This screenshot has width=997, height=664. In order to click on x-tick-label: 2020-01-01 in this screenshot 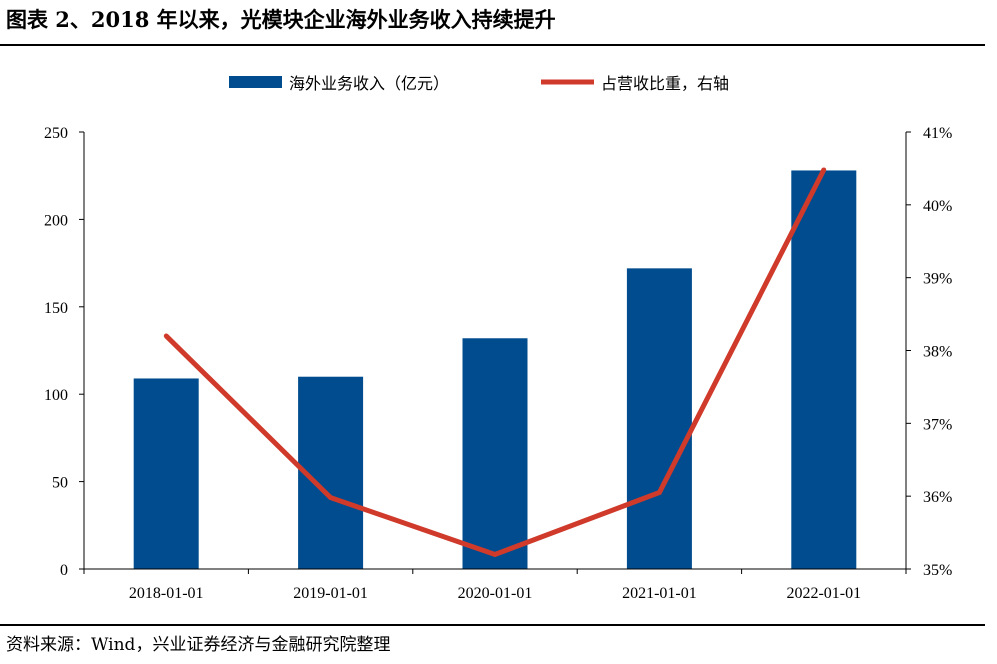, I will do `click(495, 593)`.